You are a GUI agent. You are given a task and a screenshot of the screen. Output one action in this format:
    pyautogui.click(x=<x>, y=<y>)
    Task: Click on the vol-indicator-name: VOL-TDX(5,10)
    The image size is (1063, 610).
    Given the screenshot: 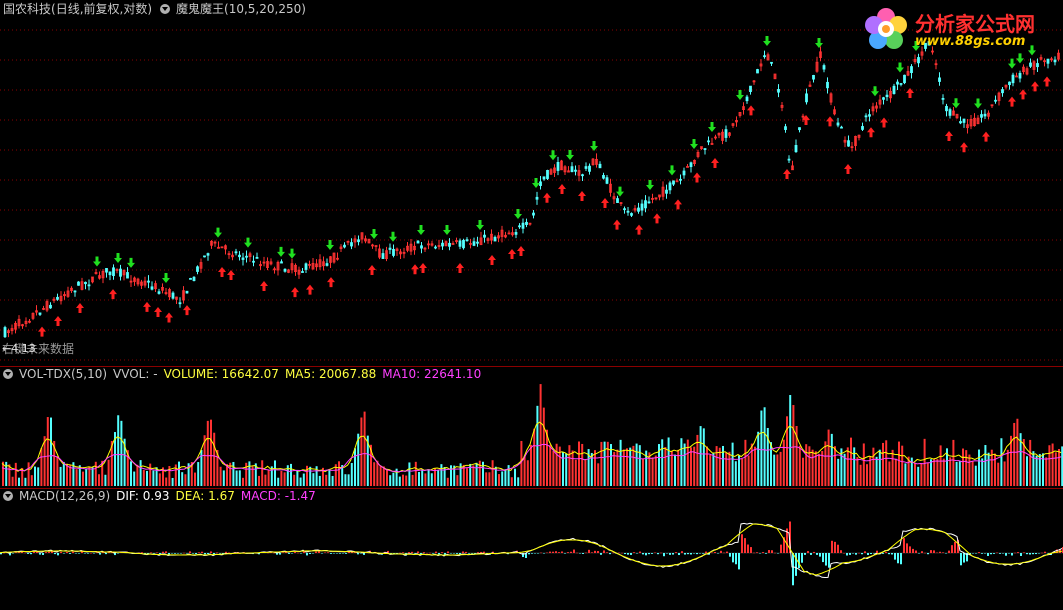 What is the action you would take?
    pyautogui.click(x=63, y=374)
    